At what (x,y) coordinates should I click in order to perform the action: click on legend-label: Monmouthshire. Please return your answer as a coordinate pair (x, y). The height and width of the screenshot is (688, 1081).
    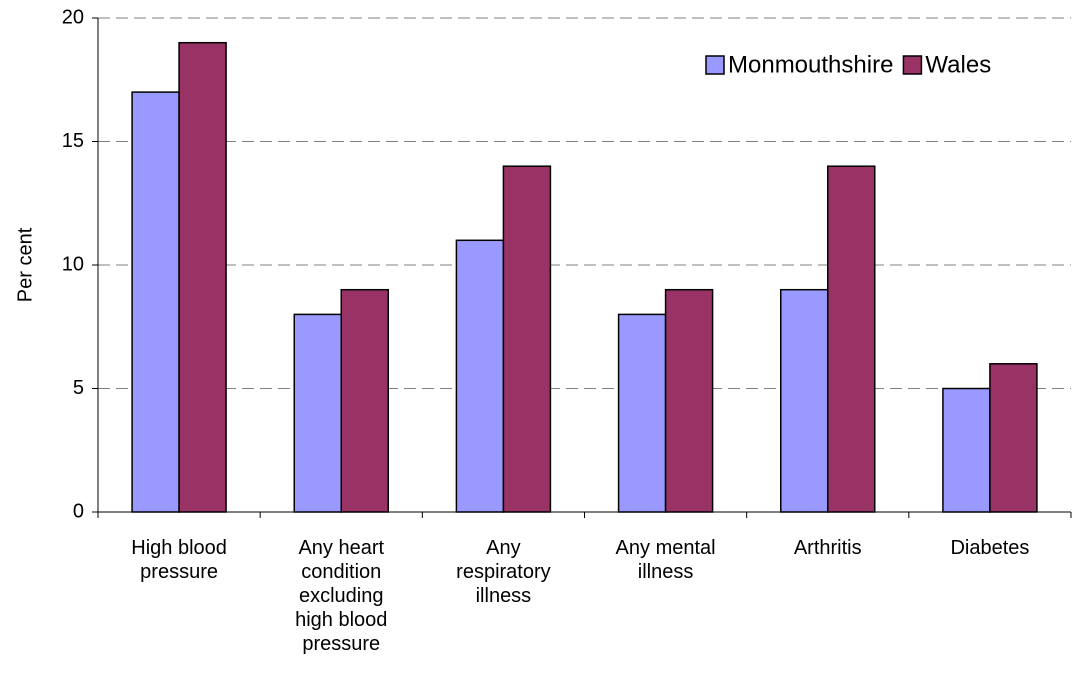
    Looking at the image, I should click on (810, 64).